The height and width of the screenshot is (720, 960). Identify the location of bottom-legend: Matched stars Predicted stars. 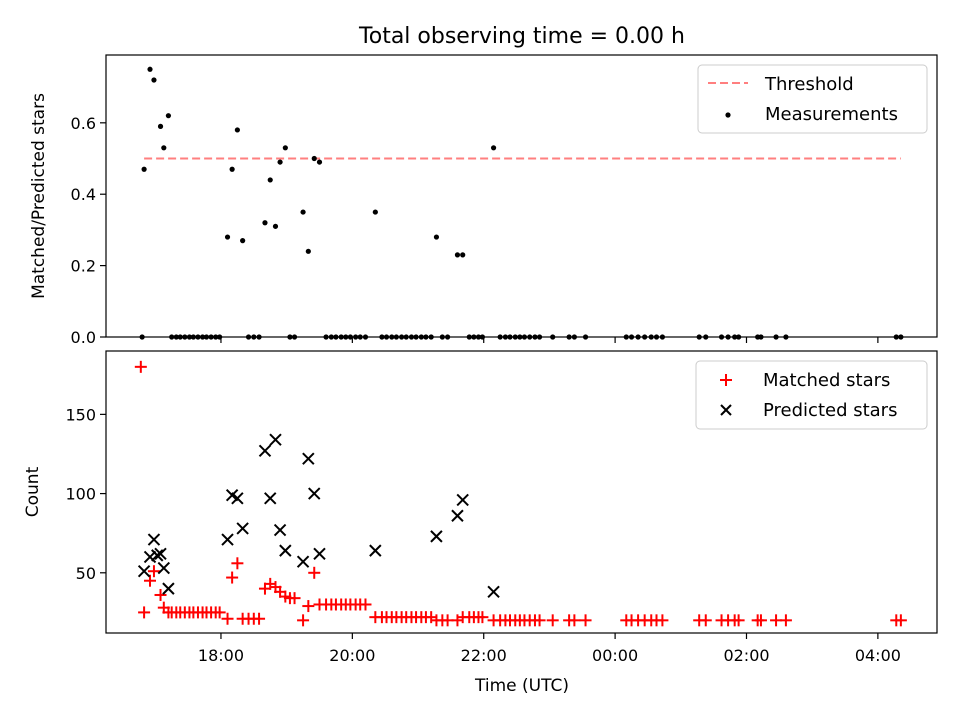
(811, 395).